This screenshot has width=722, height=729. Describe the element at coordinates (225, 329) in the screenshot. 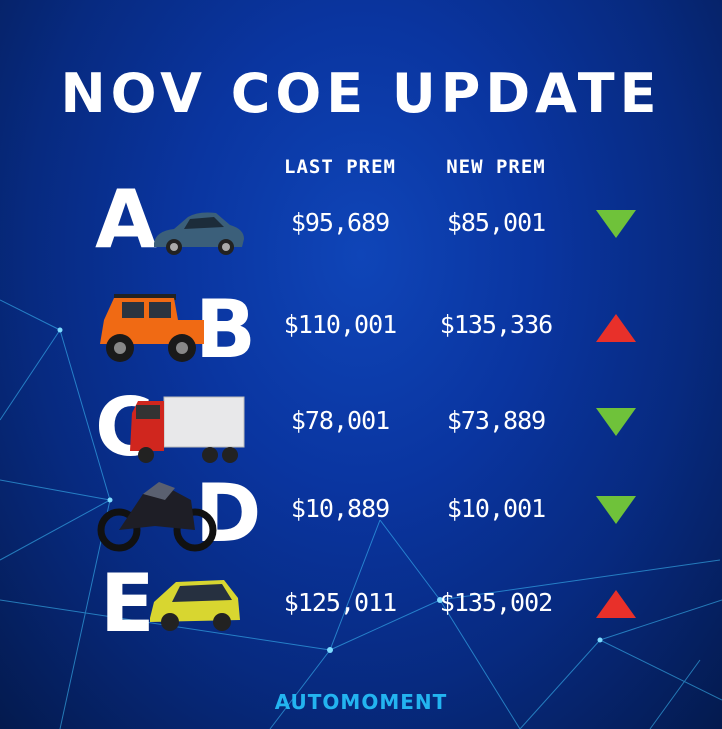

I see `category-letter-b: B` at that location.